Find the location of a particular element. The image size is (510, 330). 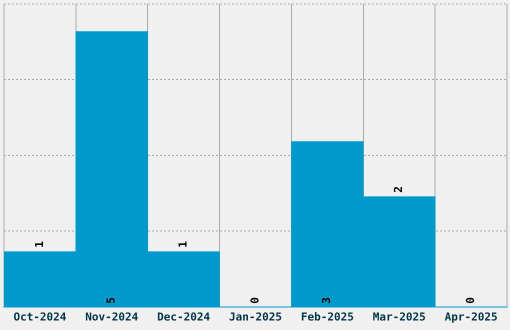

x-tick-label: Mar-2025 is located at coordinates (399, 317).